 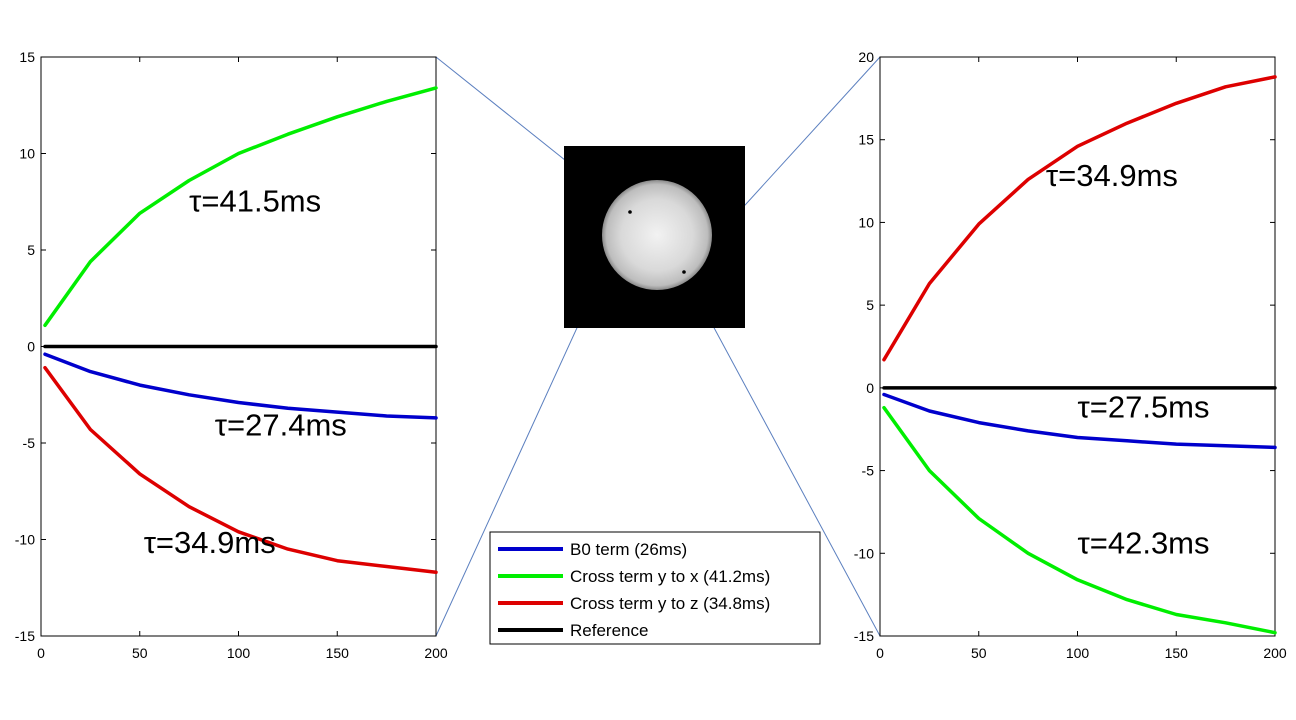 I want to click on legend-label-cross-z: Cross term y to z (34.8ms), so click(x=670, y=603).